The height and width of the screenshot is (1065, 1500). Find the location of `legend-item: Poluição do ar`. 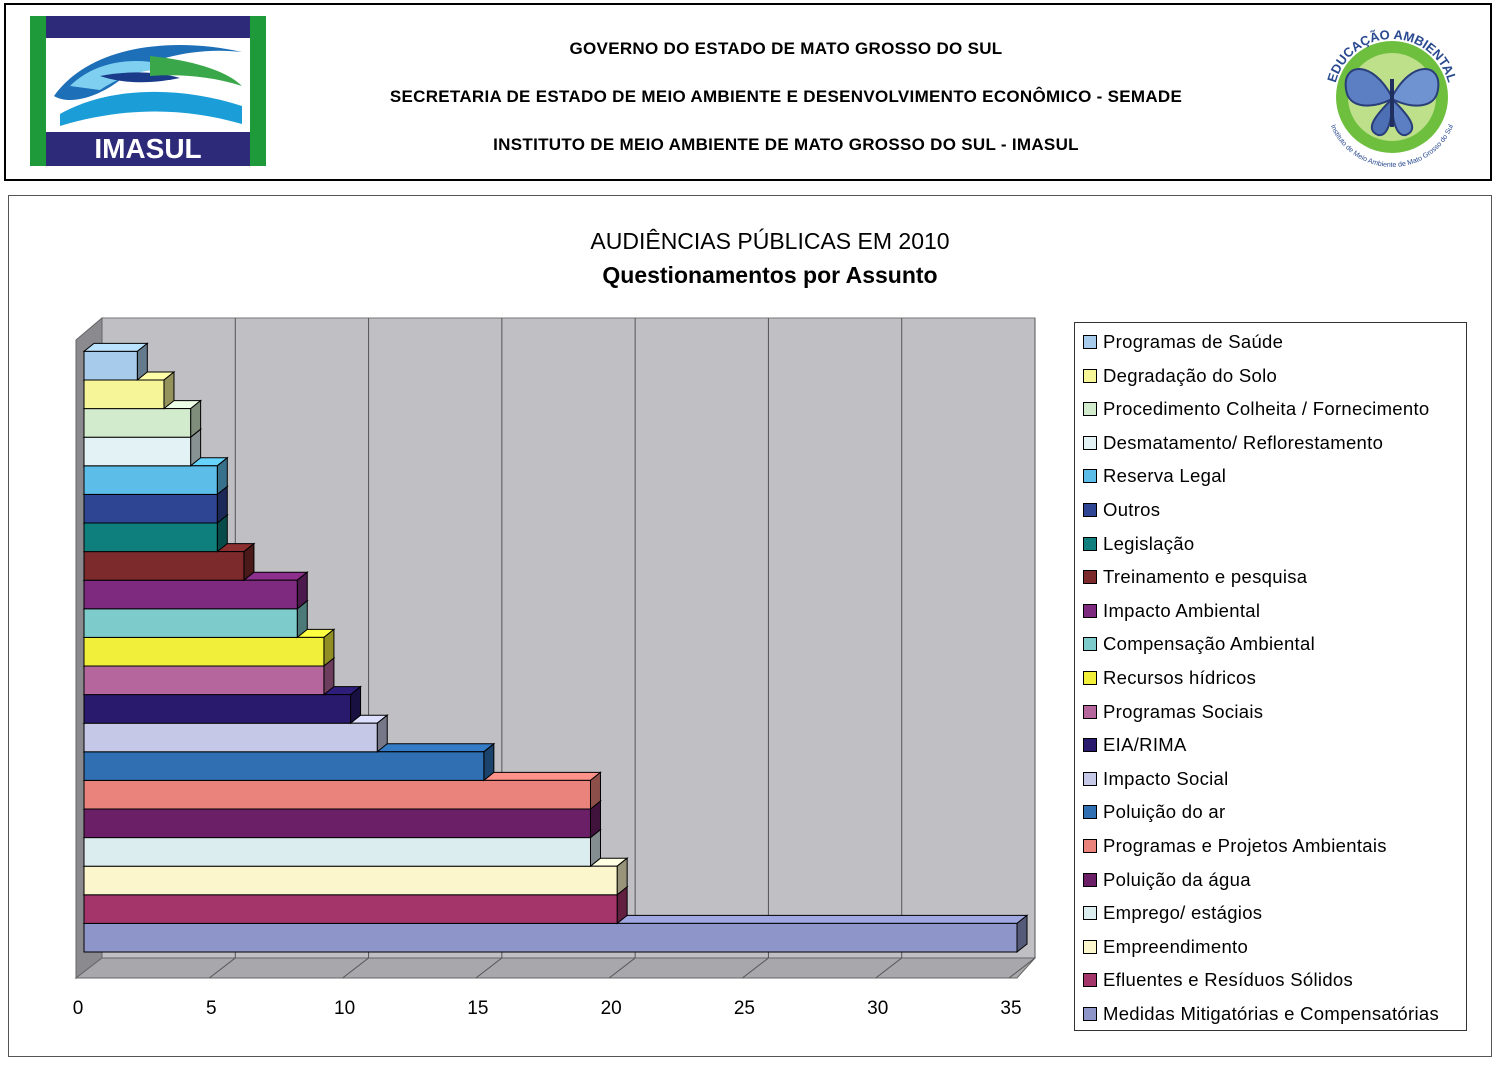

legend-item: Poluição do ar is located at coordinates (1154, 812).